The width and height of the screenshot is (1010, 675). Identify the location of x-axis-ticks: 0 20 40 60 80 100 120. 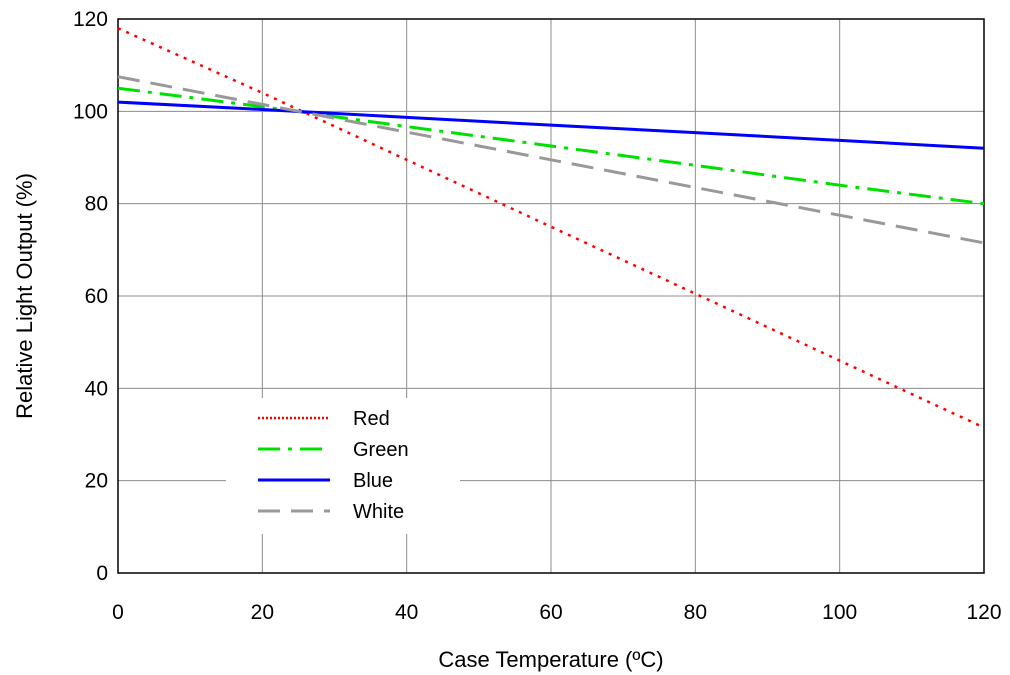
(556, 612).